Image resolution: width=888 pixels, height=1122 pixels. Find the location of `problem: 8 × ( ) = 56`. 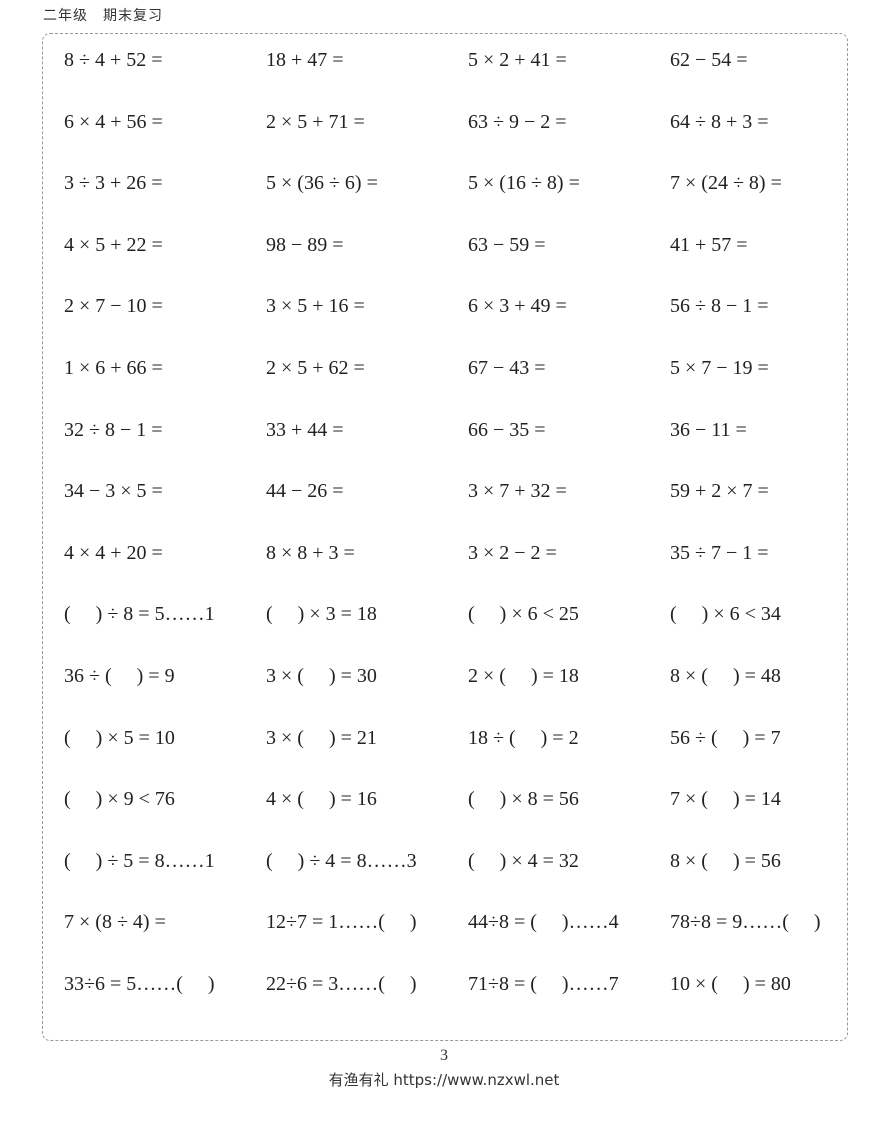

problem: 8 × ( ) = 56 is located at coordinates (725, 860).